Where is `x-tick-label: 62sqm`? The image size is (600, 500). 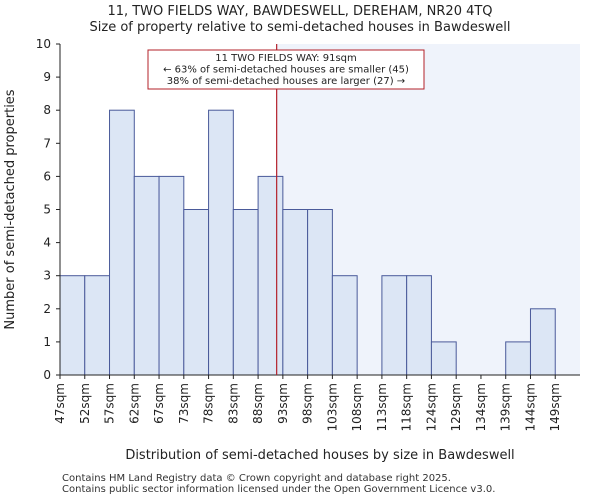
x-tick-label: 62sqm is located at coordinates (134, 403).